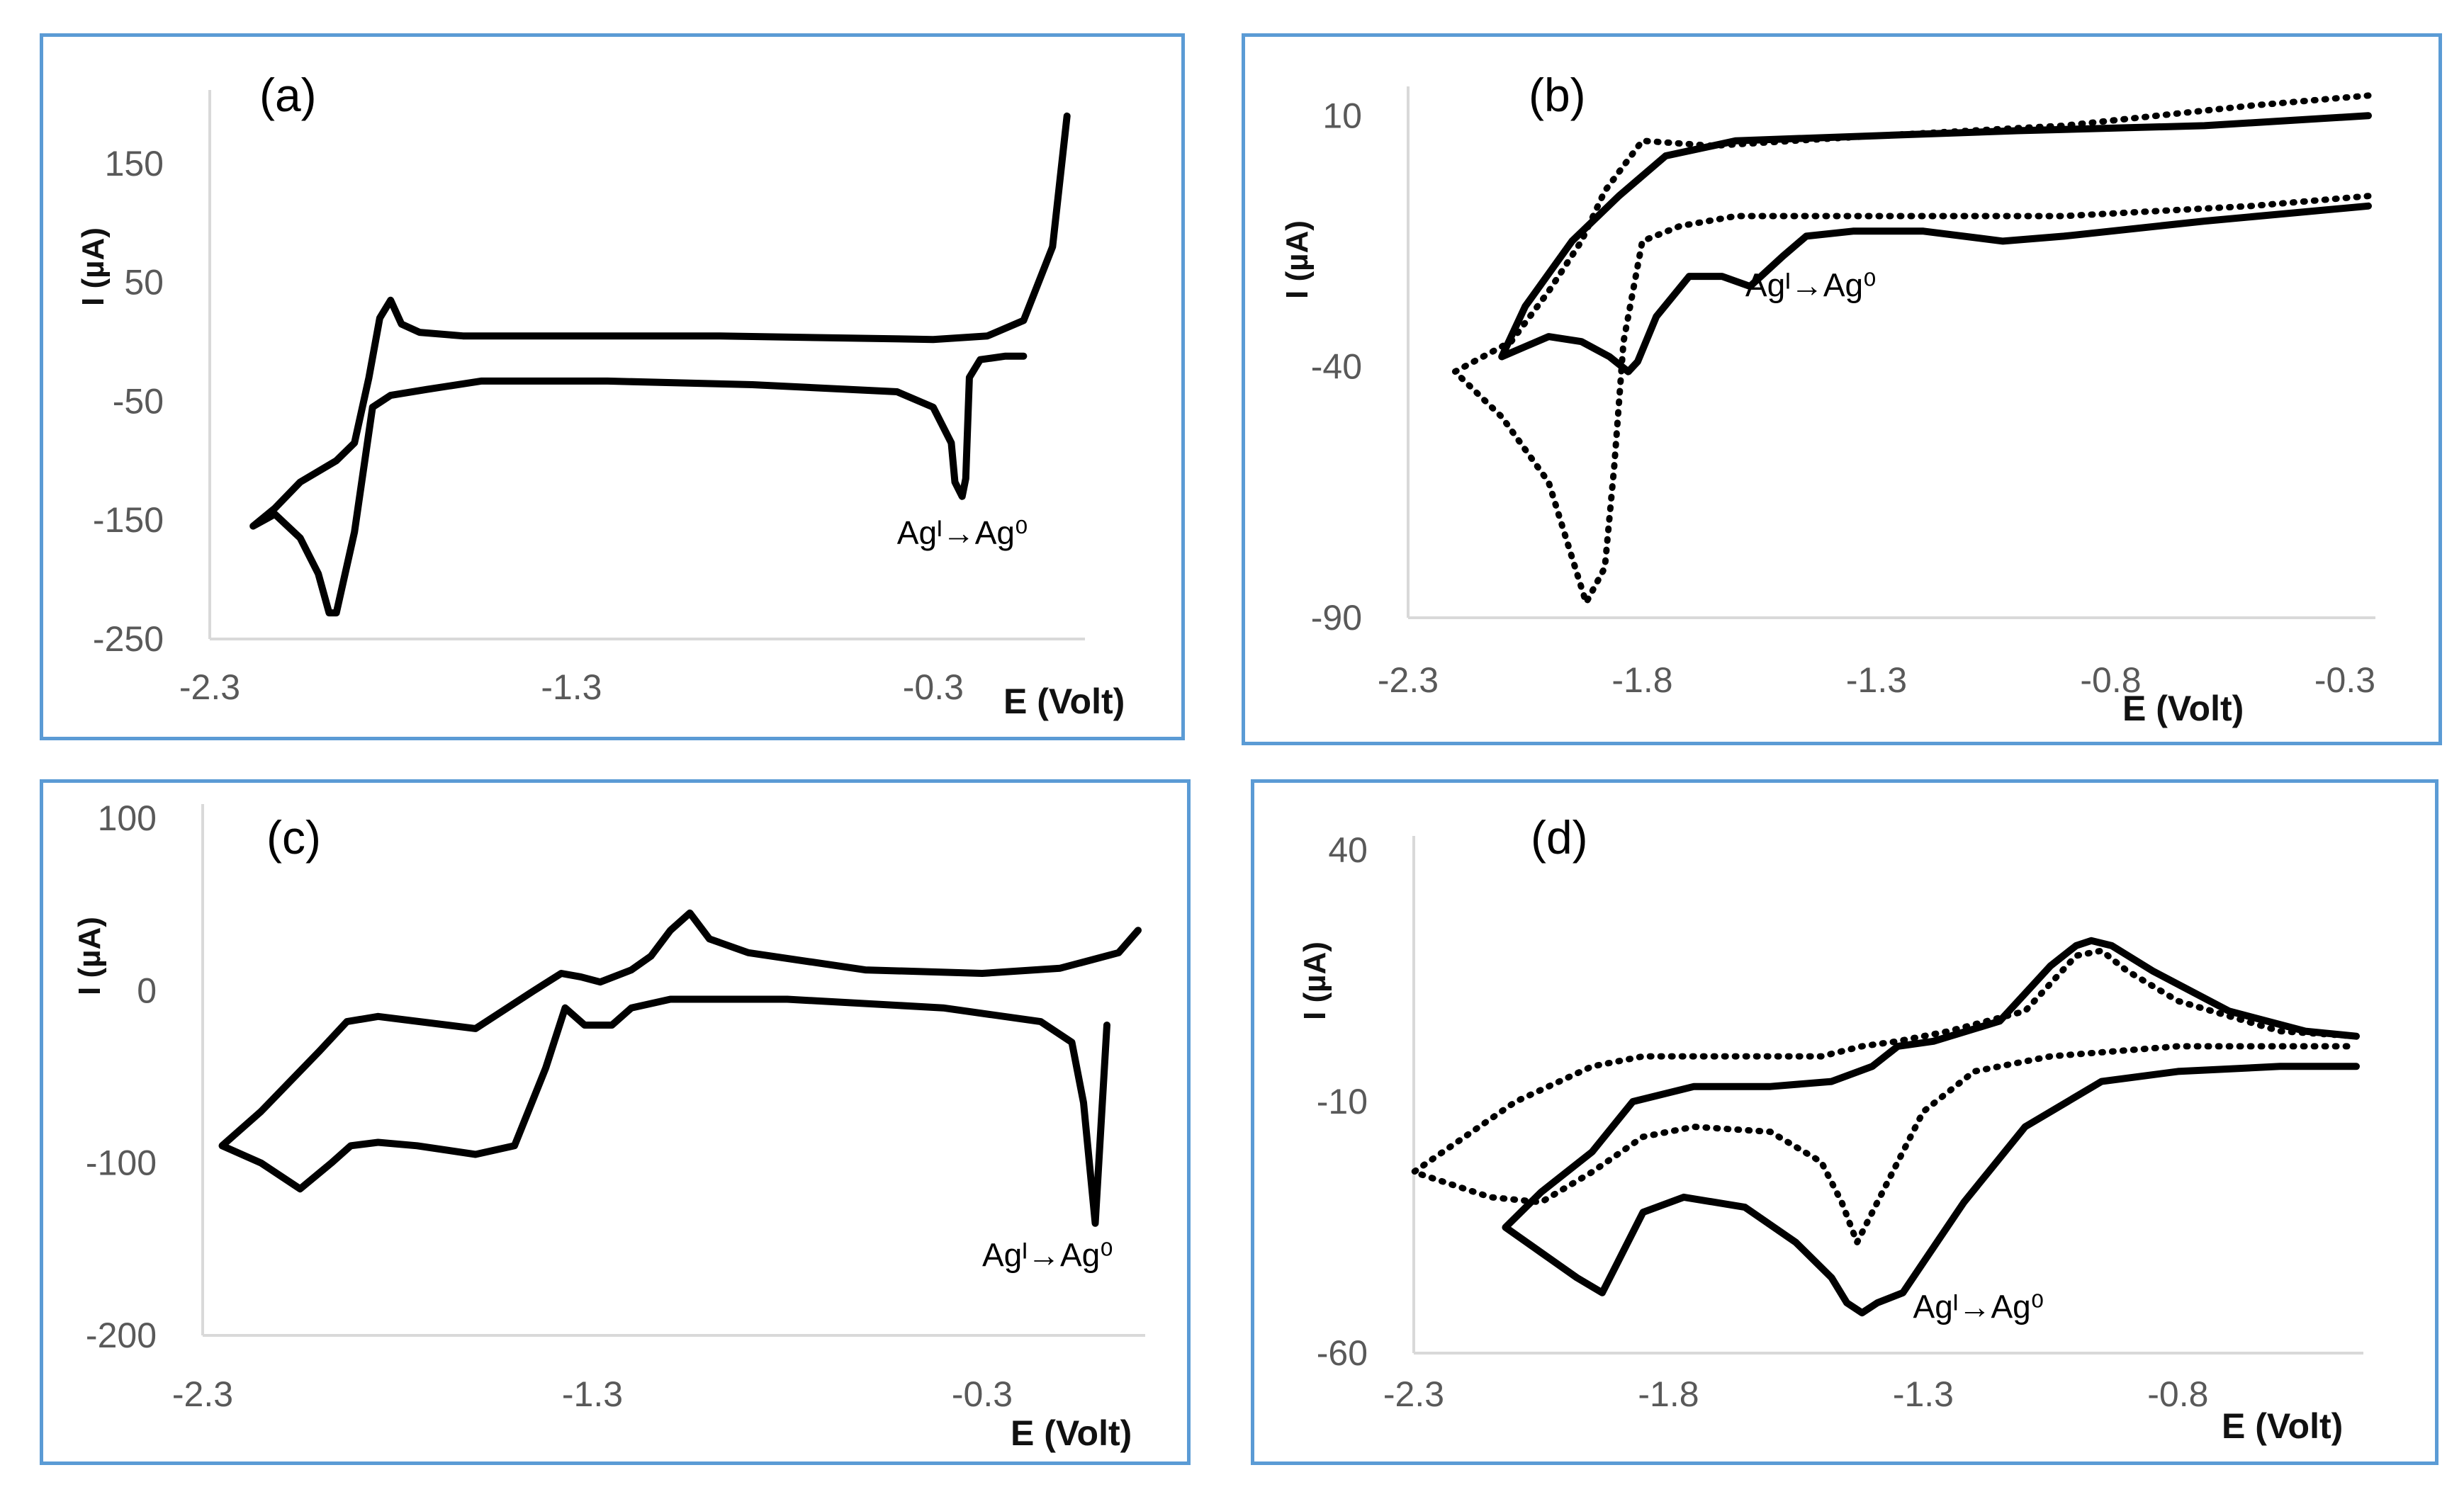  Describe the element at coordinates (147, 990) in the screenshot. I see `y-tick-label-c: 0` at that location.